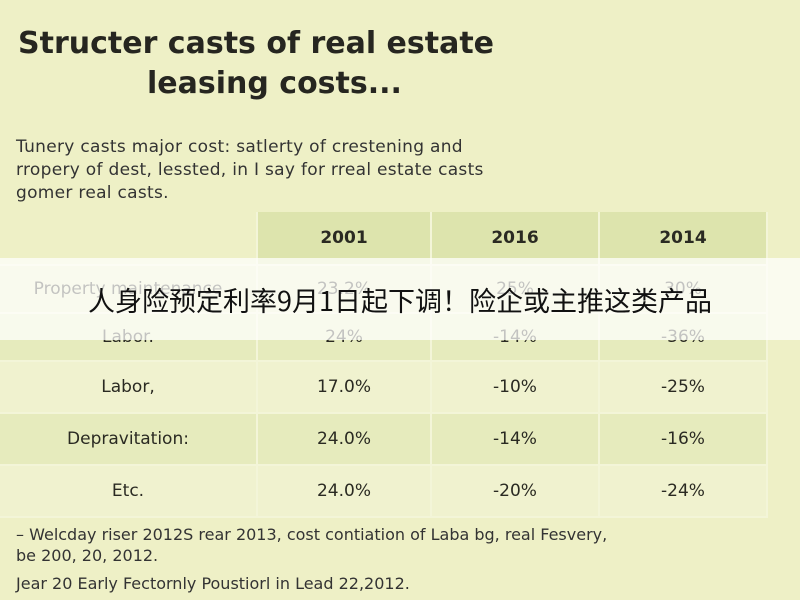 This screenshot has width=800, height=600. I want to click on header-cell: 2014, so click(684, 239).